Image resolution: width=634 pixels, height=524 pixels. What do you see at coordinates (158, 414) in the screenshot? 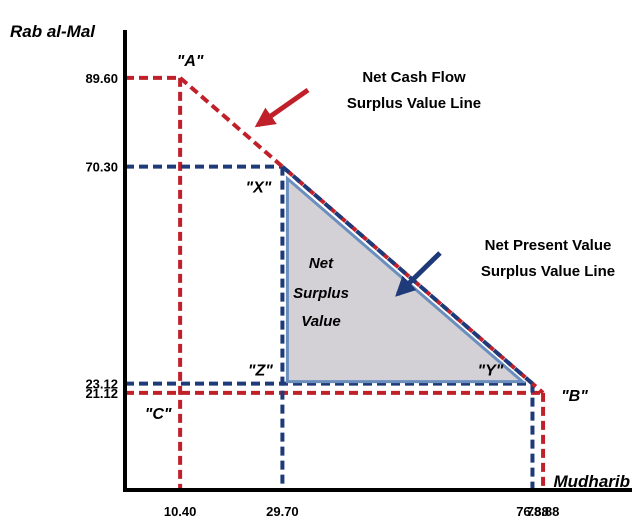
I see `point-label-c: "C"` at bounding box center [158, 414].